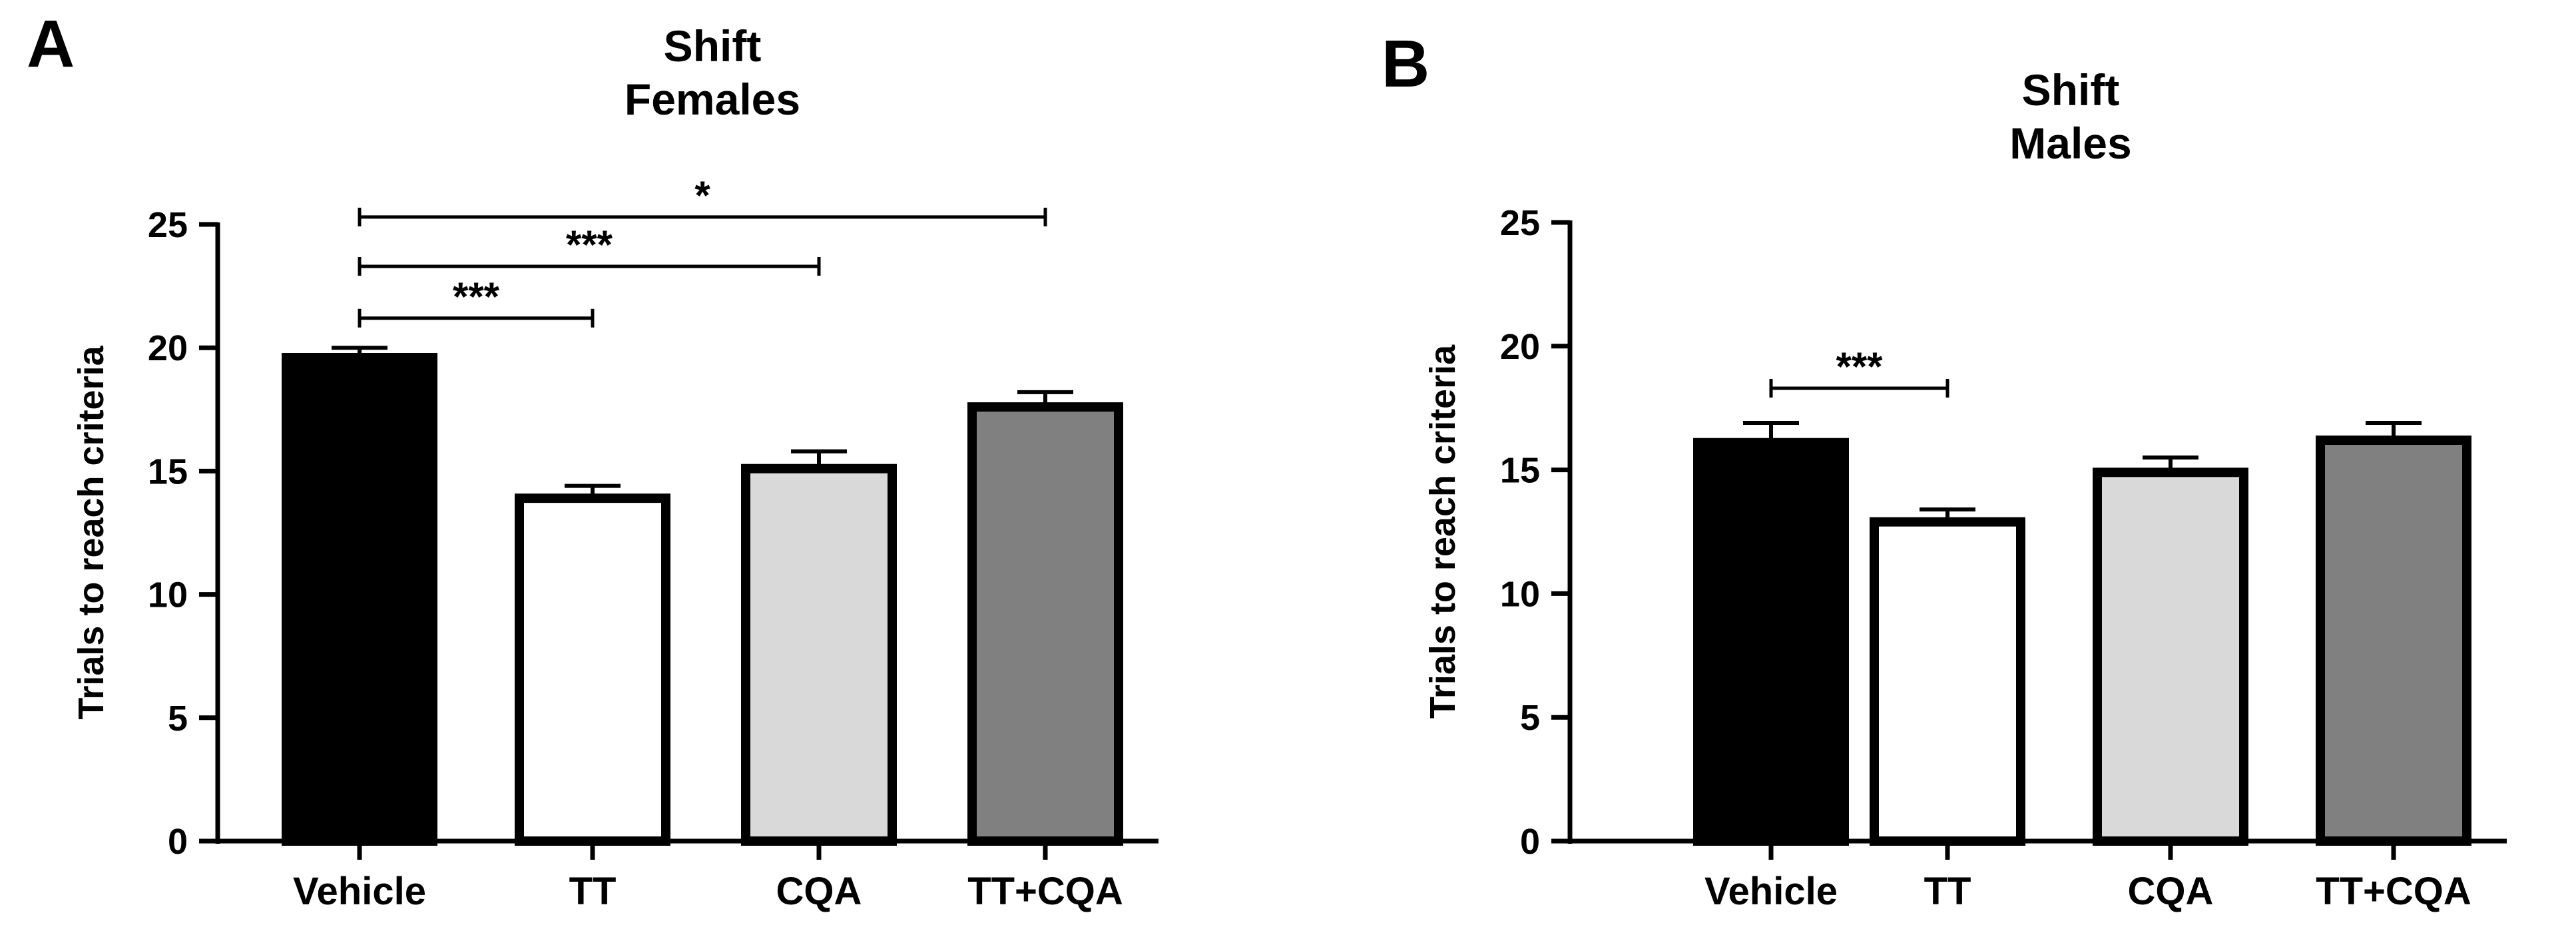 The image size is (2576, 925). What do you see at coordinates (712, 99) in the screenshot?
I see `chart-title-line-2: Females` at bounding box center [712, 99].